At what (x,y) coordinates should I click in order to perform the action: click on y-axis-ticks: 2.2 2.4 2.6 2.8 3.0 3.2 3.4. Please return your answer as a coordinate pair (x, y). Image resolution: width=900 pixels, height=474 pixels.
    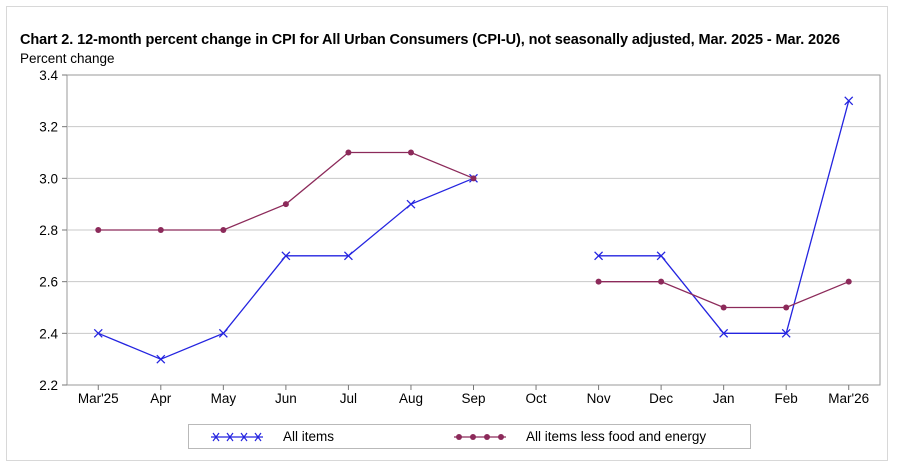
    Looking at the image, I should click on (53, 230).